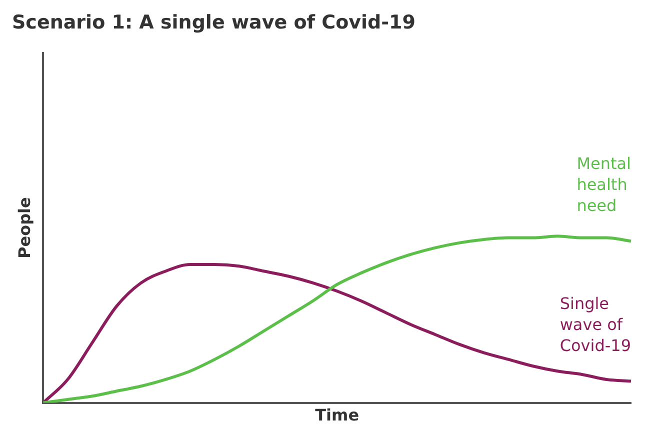 The height and width of the screenshot is (438, 661). What do you see at coordinates (337, 415) in the screenshot?
I see `x-axis-title: Time` at bounding box center [337, 415].